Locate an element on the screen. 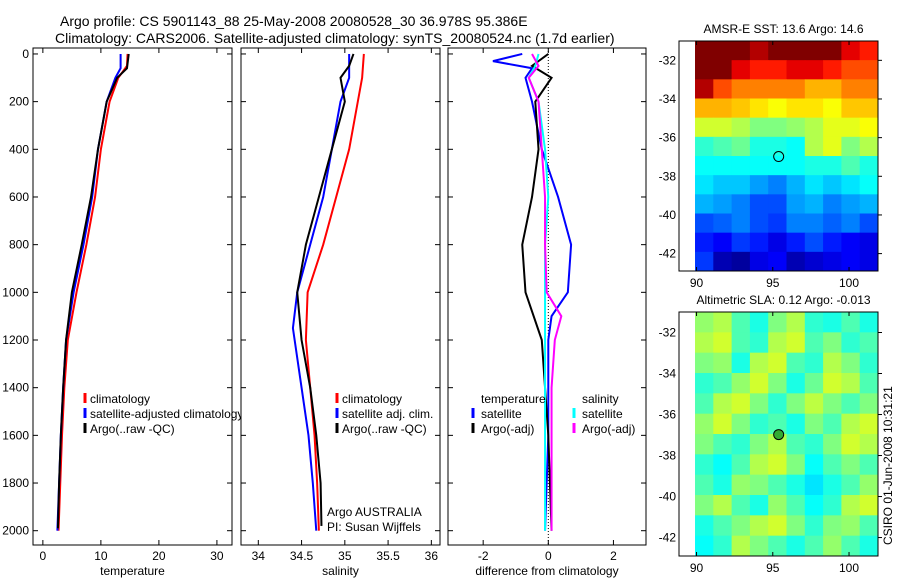  map-title: AMSR-E SST: 13.6 Argo: 14.6 is located at coordinates (783, 29).